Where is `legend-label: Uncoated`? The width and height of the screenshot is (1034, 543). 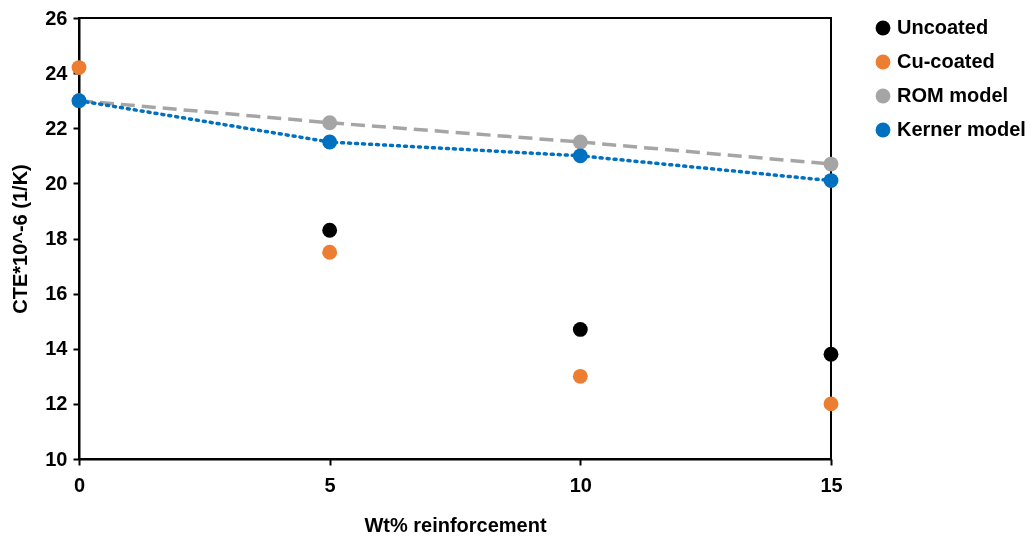
legend-label: Uncoated is located at coordinates (943, 27).